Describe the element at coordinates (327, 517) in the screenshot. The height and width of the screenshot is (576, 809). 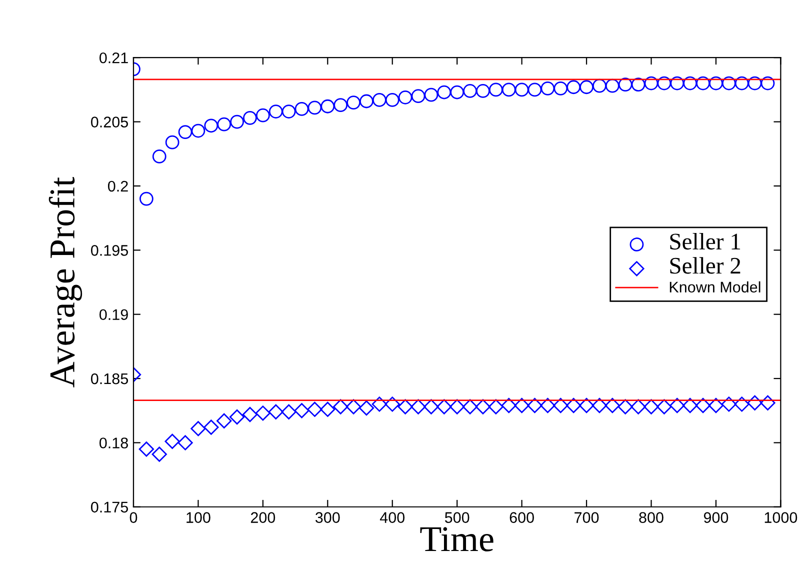
I see `x-tick-label: 300` at that location.